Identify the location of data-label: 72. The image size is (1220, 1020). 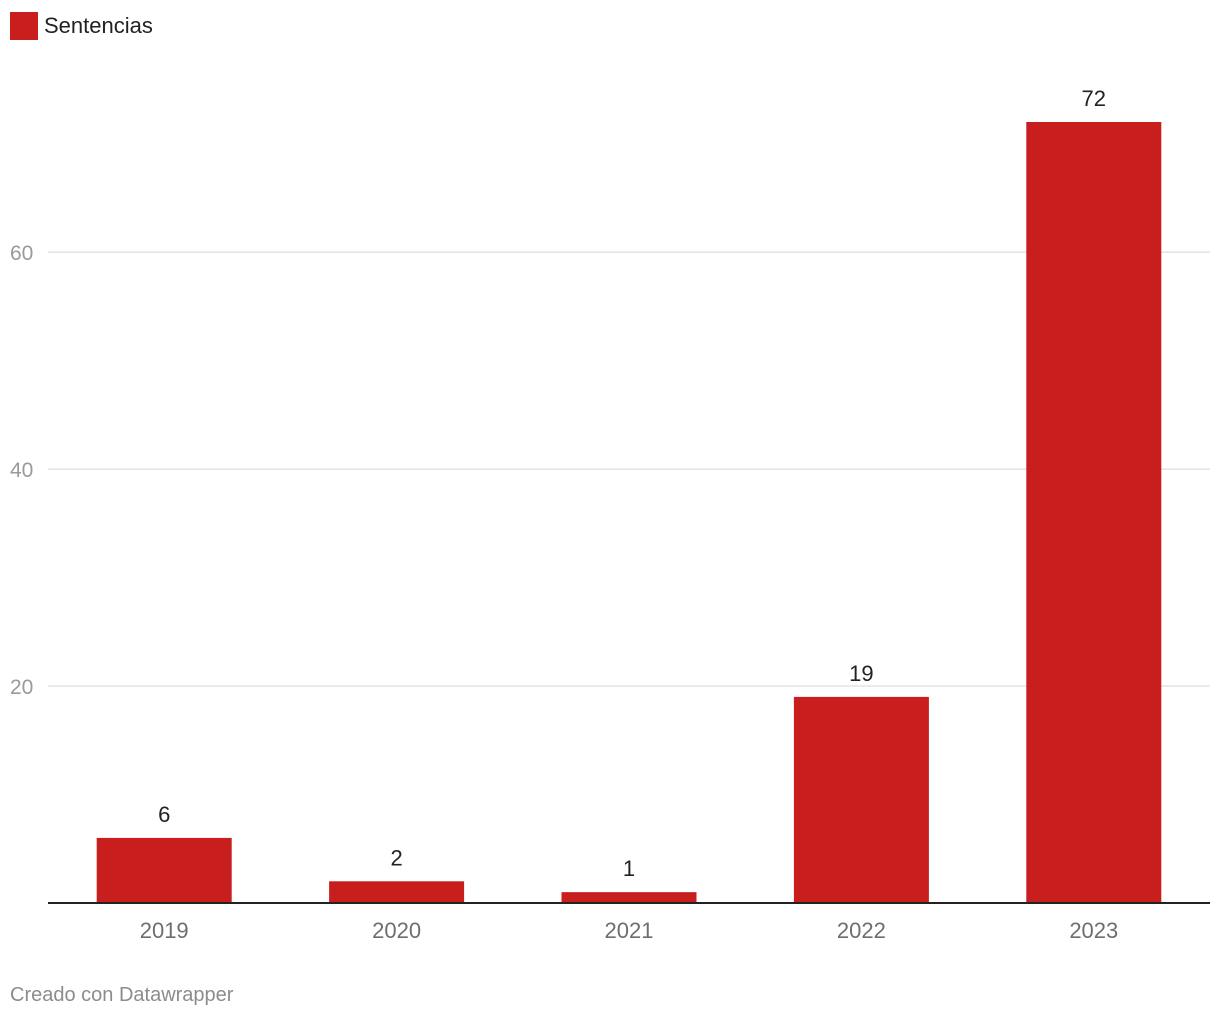
(1094, 98).